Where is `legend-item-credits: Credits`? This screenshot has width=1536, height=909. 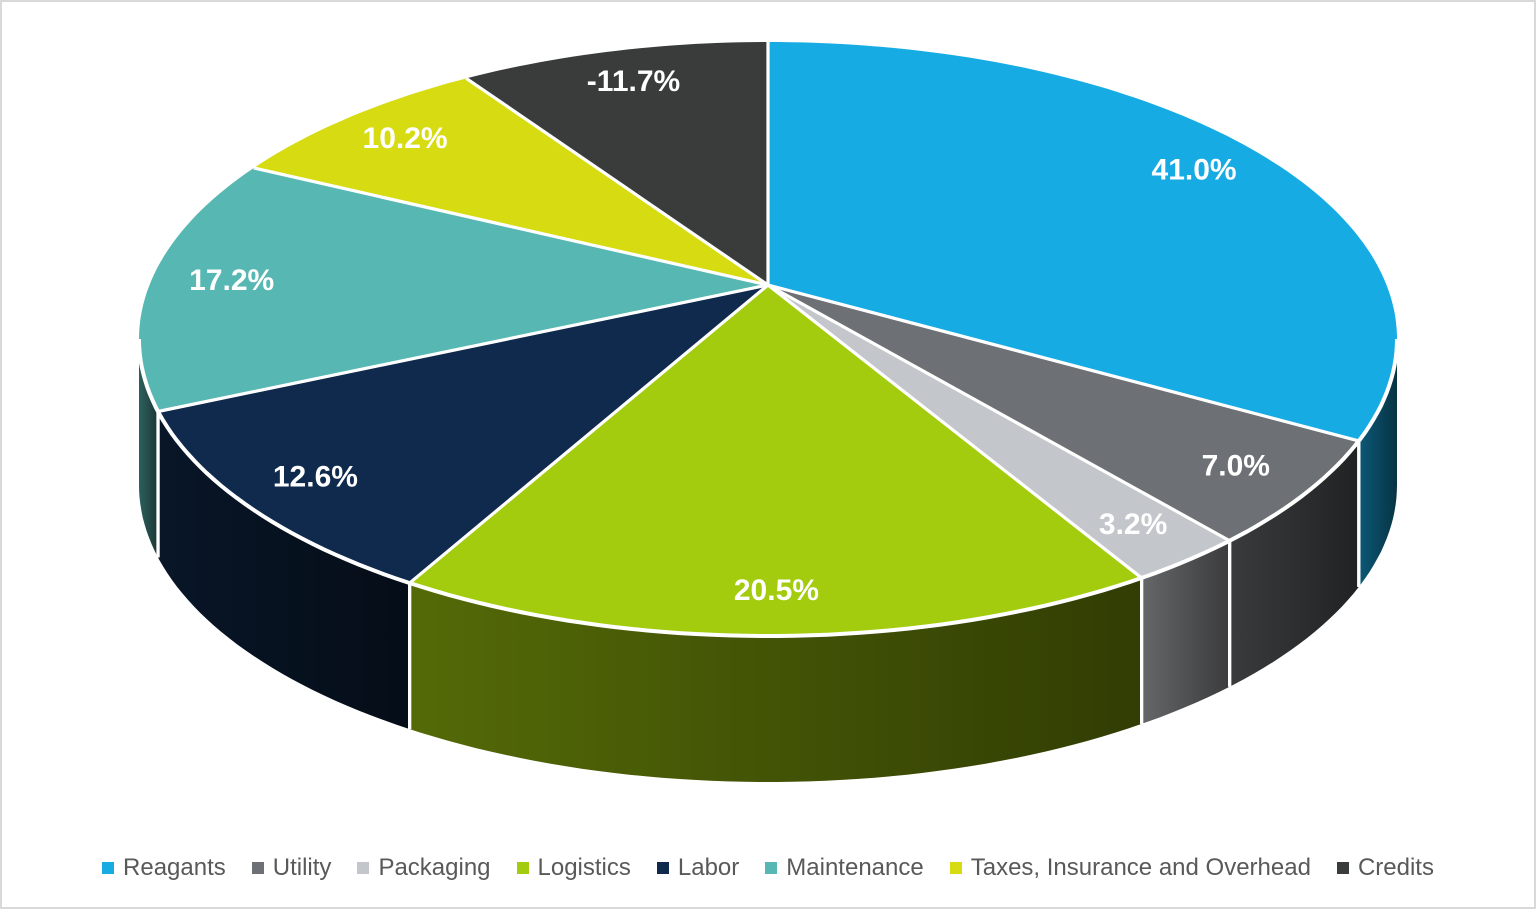 legend-item-credits: Credits is located at coordinates (1385, 867).